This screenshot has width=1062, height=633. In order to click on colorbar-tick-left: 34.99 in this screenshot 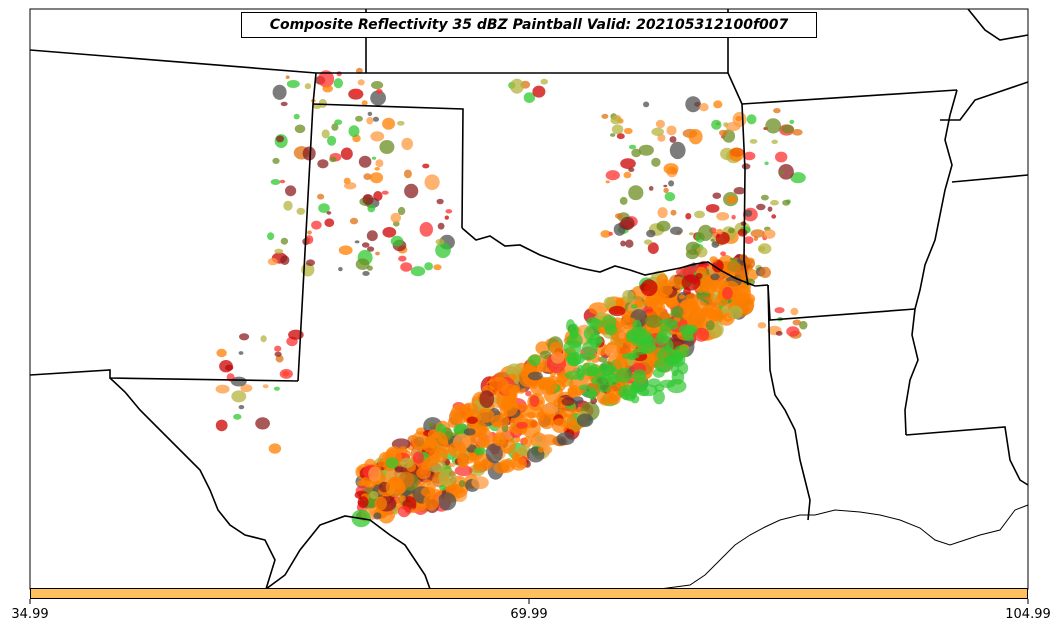, I will do `click(30, 614)`.